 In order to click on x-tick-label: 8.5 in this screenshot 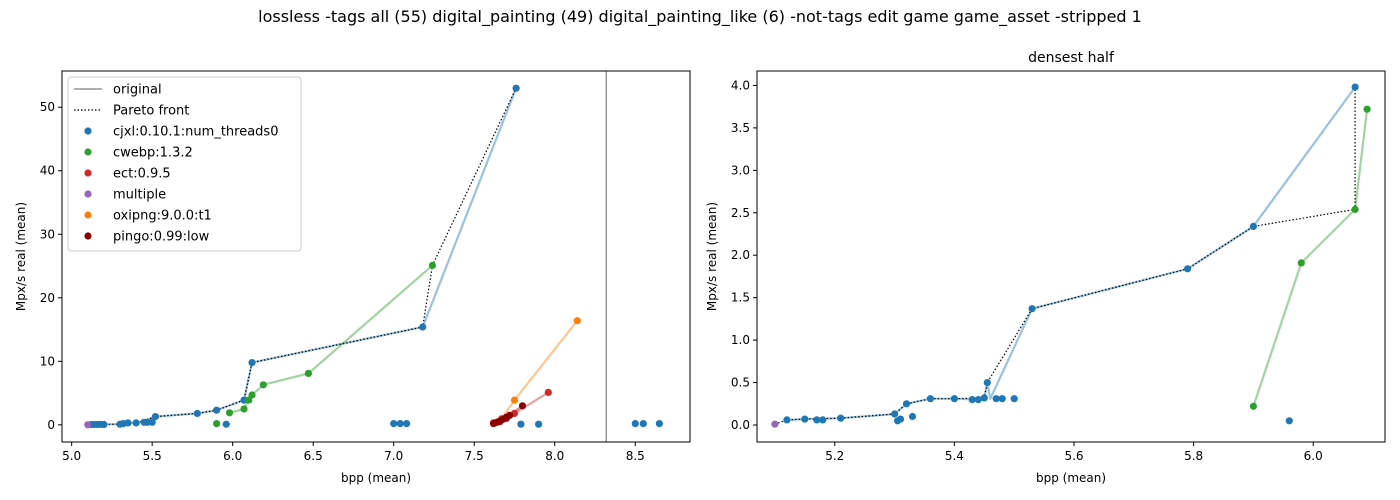, I will do `click(635, 456)`.